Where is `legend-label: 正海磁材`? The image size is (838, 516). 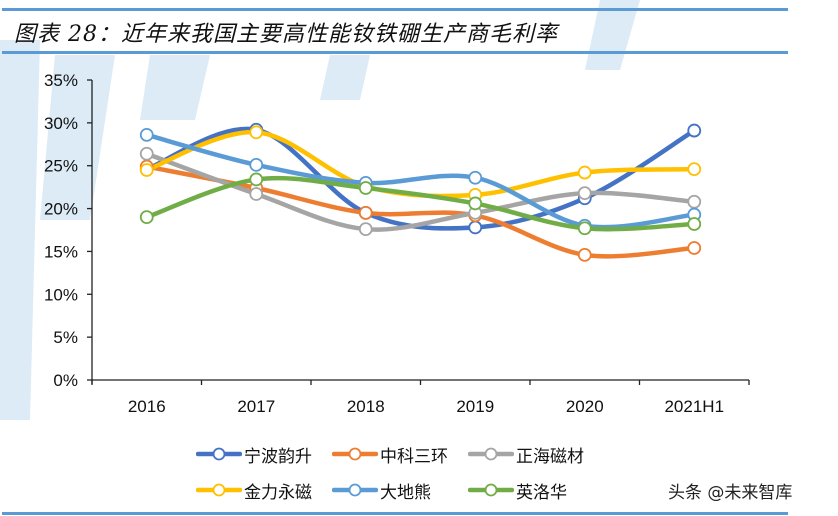
legend-label: 正海磁材 is located at coordinates (550, 456).